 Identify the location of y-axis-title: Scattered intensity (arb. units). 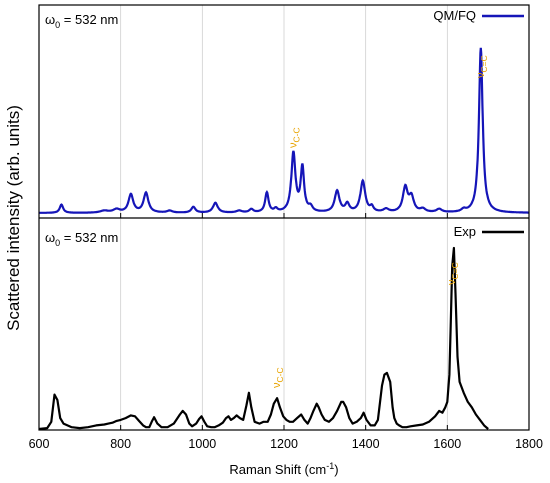
(13, 218).